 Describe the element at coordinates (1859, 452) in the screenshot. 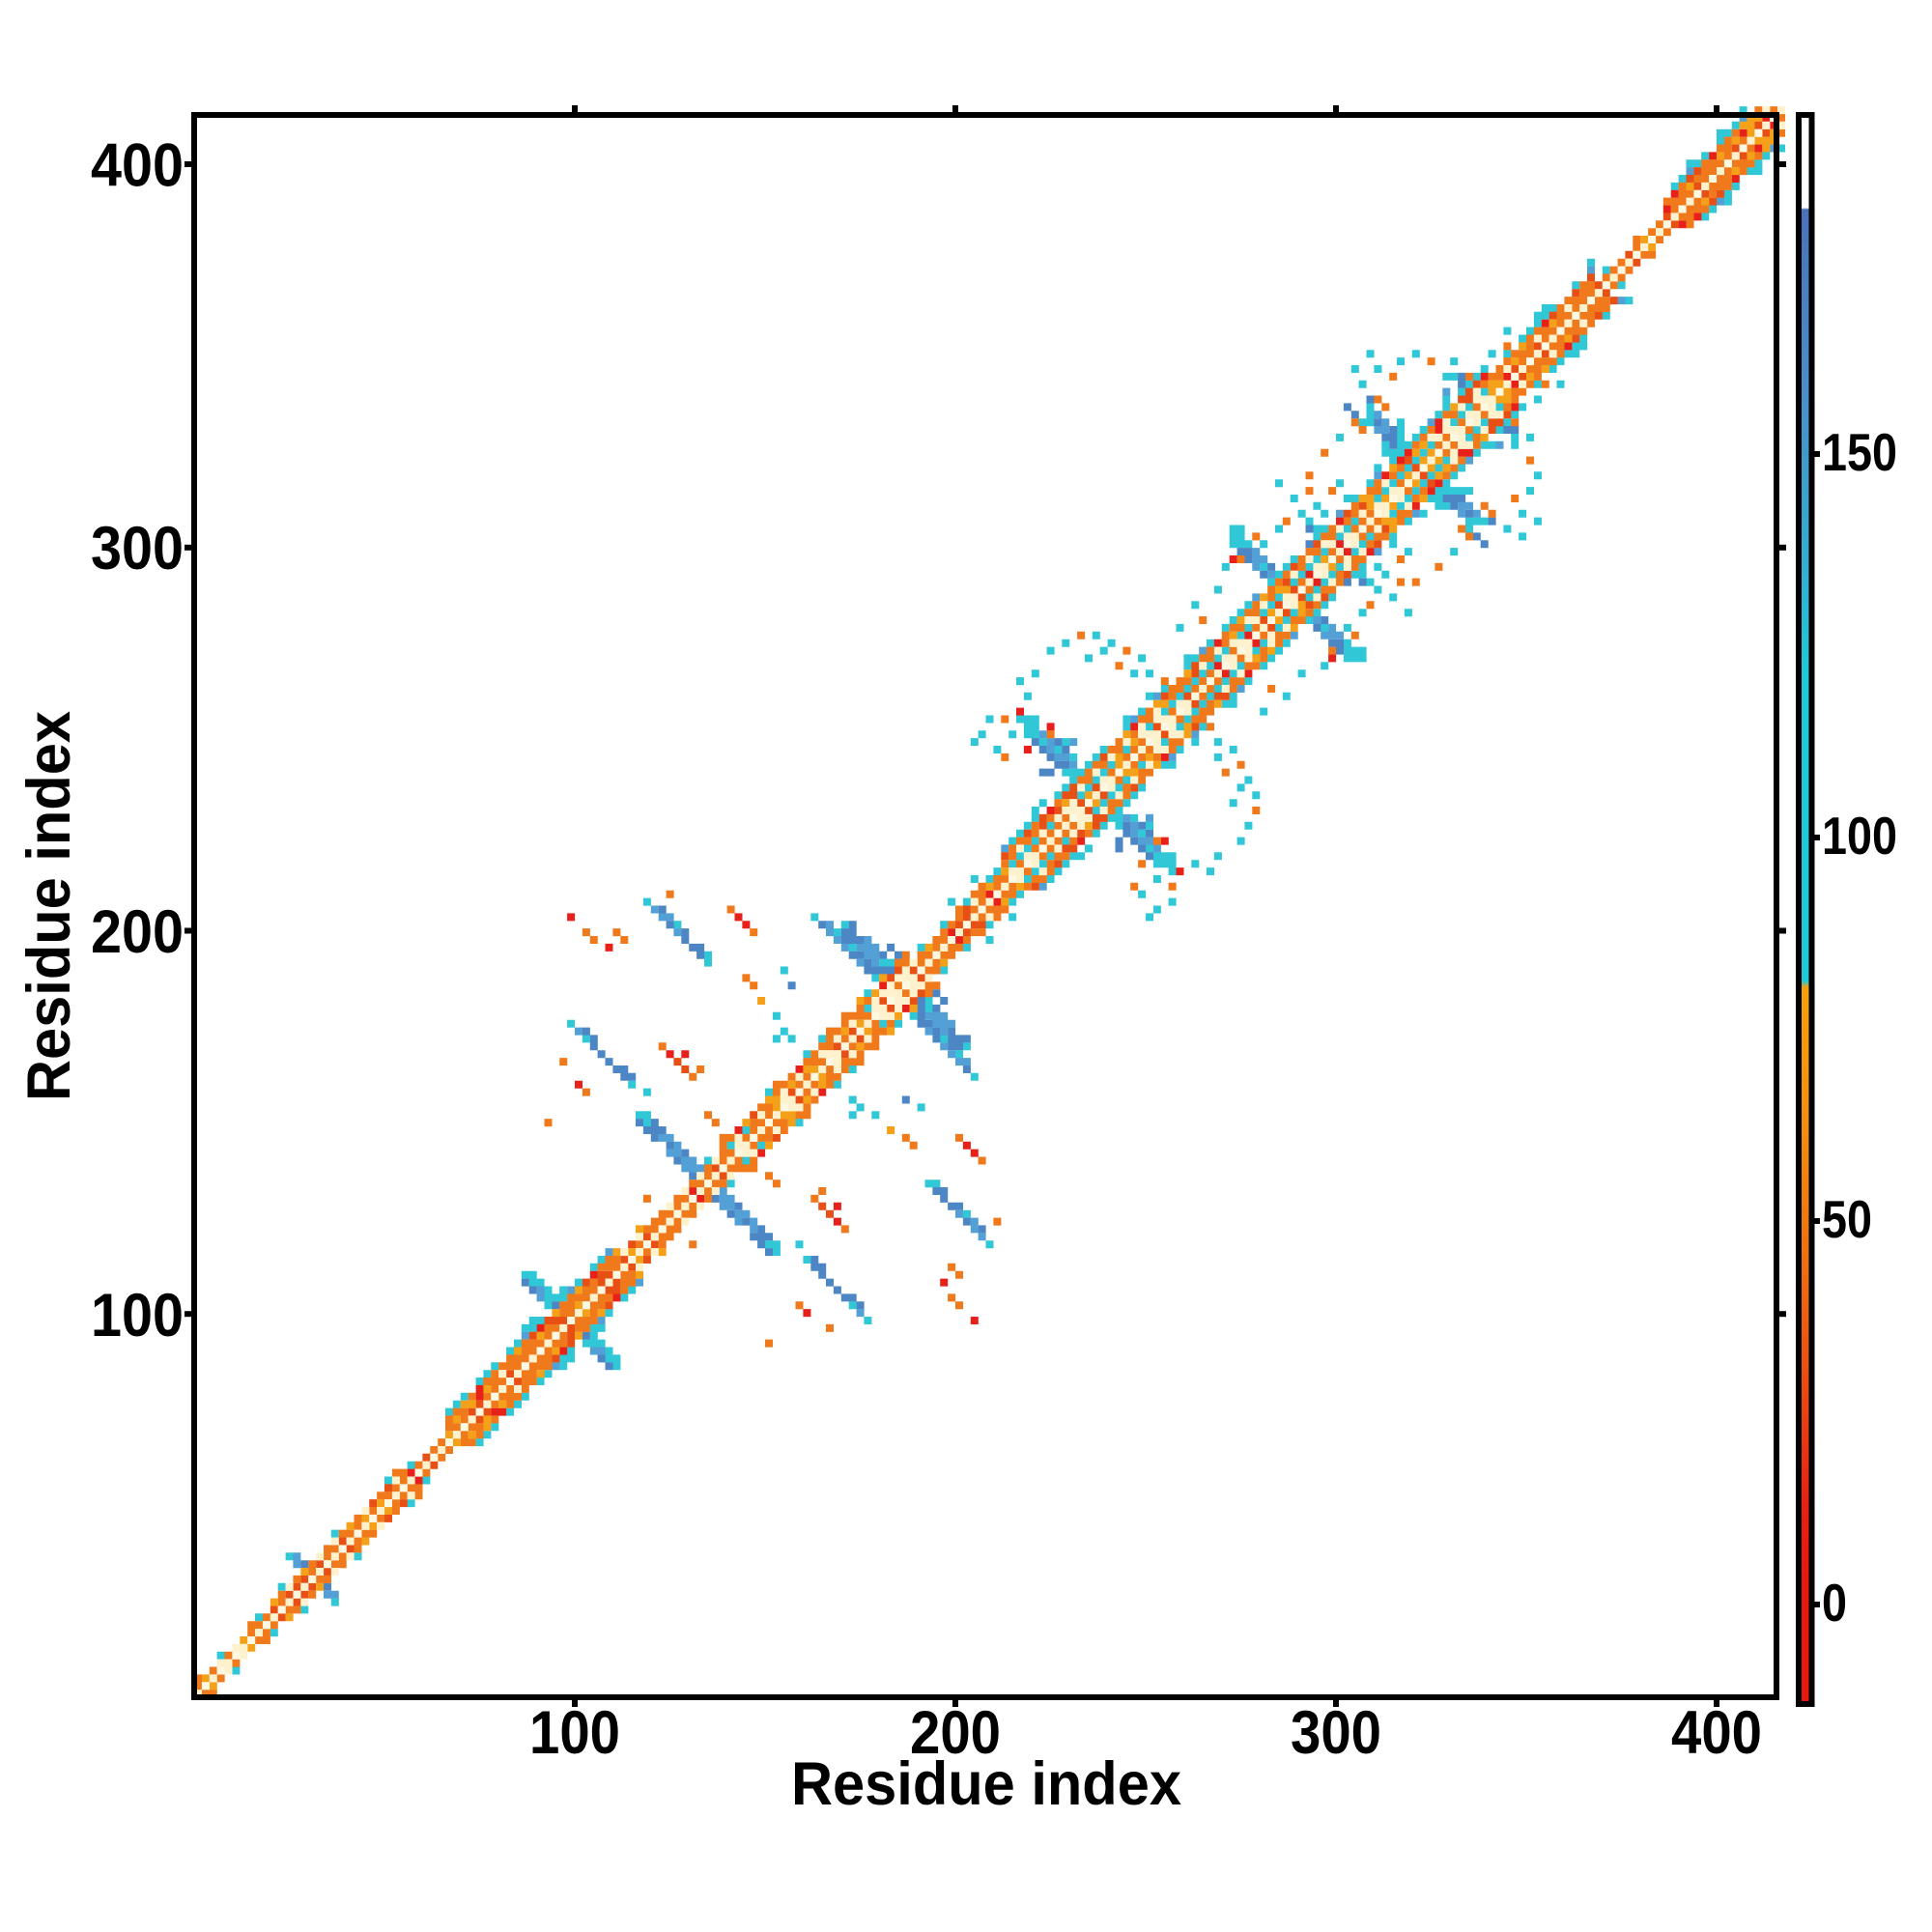

I see `svg-text: 150` at that location.